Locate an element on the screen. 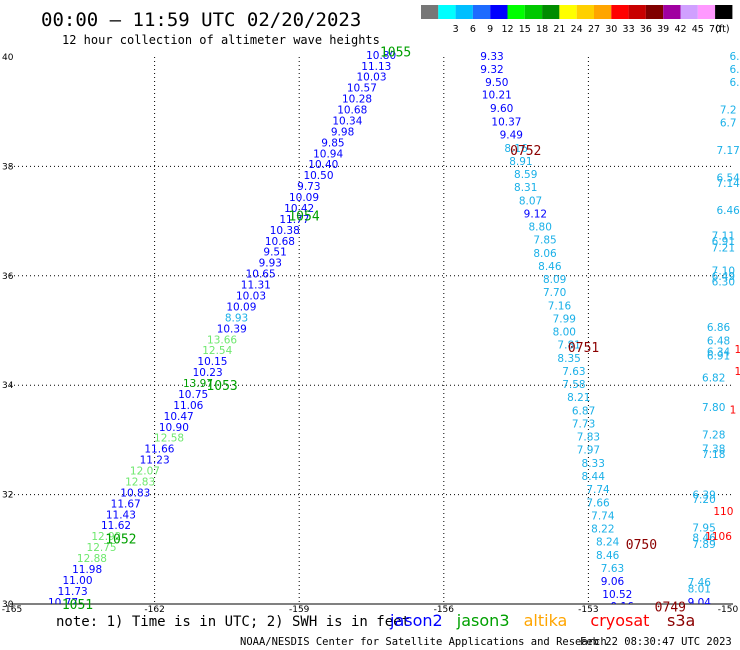 The image size is (740, 650). x-tick-label: -165 is located at coordinates (12, 610).